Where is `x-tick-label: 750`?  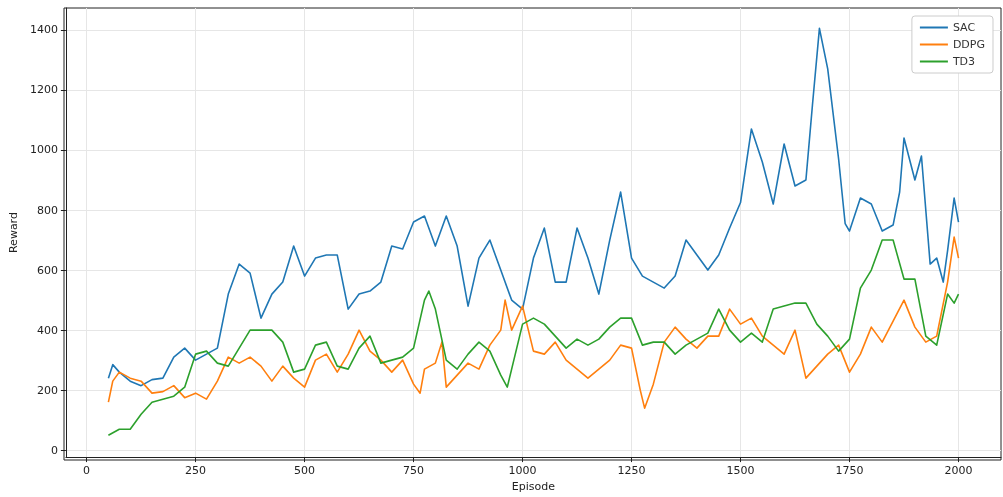 x-tick-label: 750 is located at coordinates (414, 471).